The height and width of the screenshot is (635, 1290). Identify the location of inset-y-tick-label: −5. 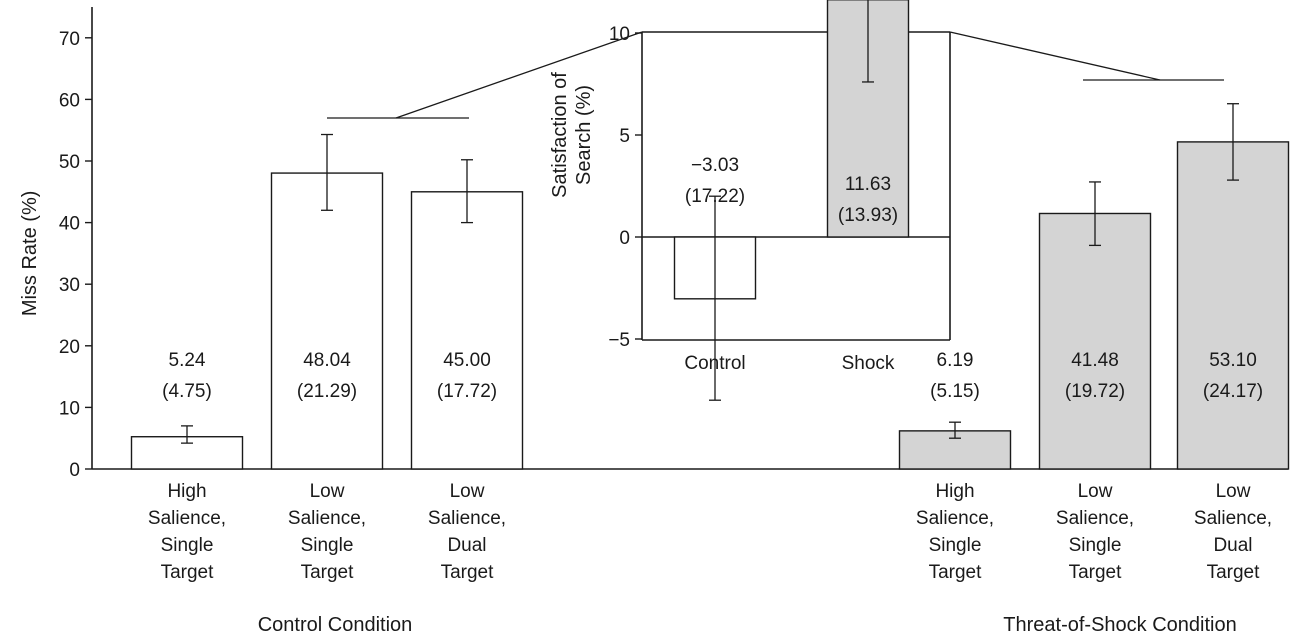
(619, 340).